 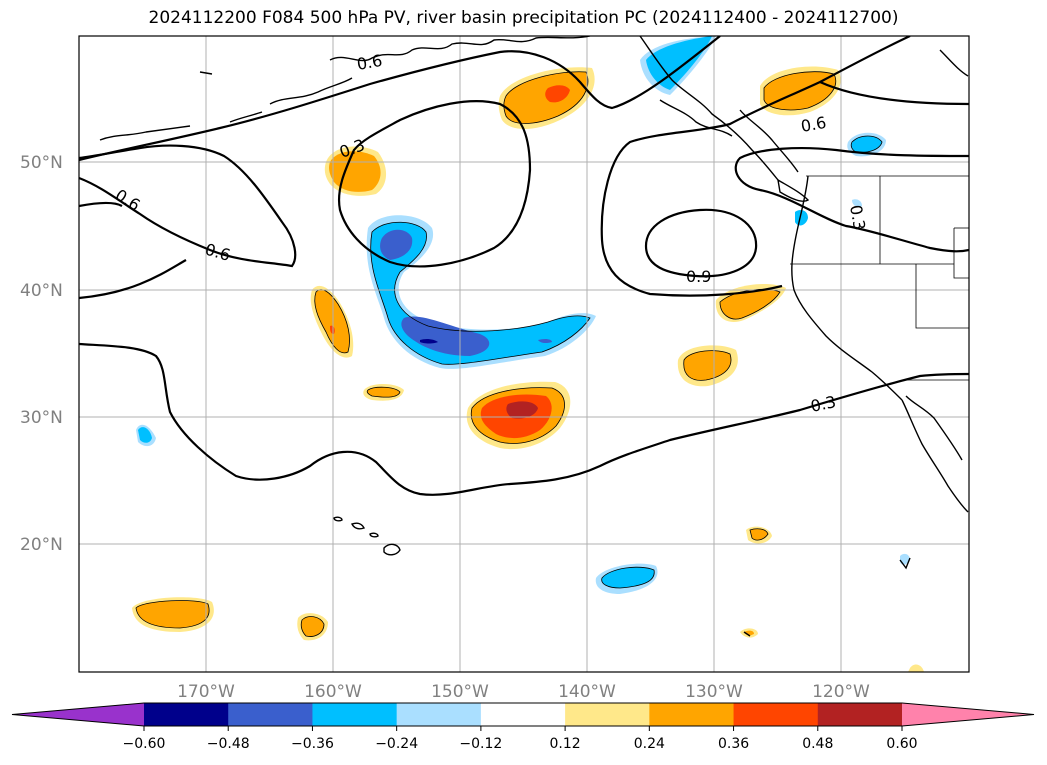 What do you see at coordinates (41, 291) in the screenshot?
I see `lat-label: 40°N` at bounding box center [41, 291].